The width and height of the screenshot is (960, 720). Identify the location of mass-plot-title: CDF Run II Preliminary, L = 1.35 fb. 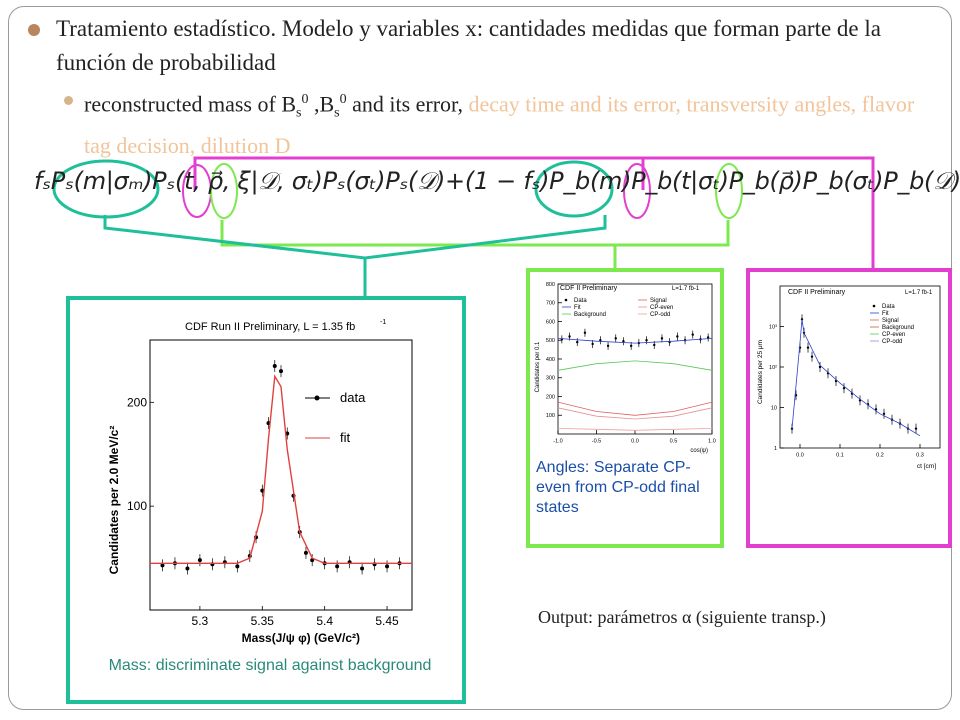
(270, 327).